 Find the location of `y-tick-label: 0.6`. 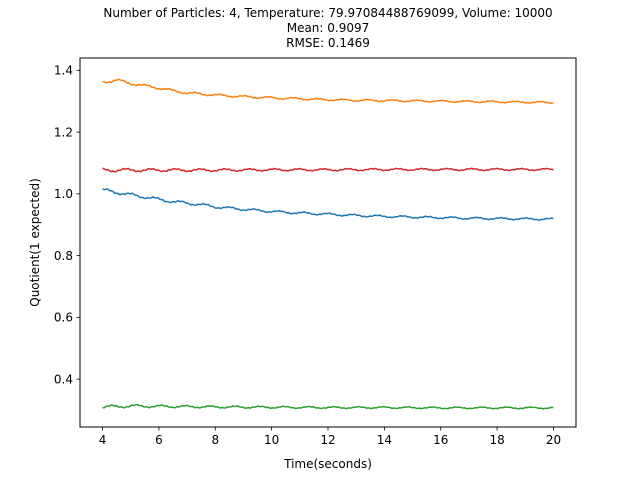

y-tick-label: 0.6 is located at coordinates (63, 318).